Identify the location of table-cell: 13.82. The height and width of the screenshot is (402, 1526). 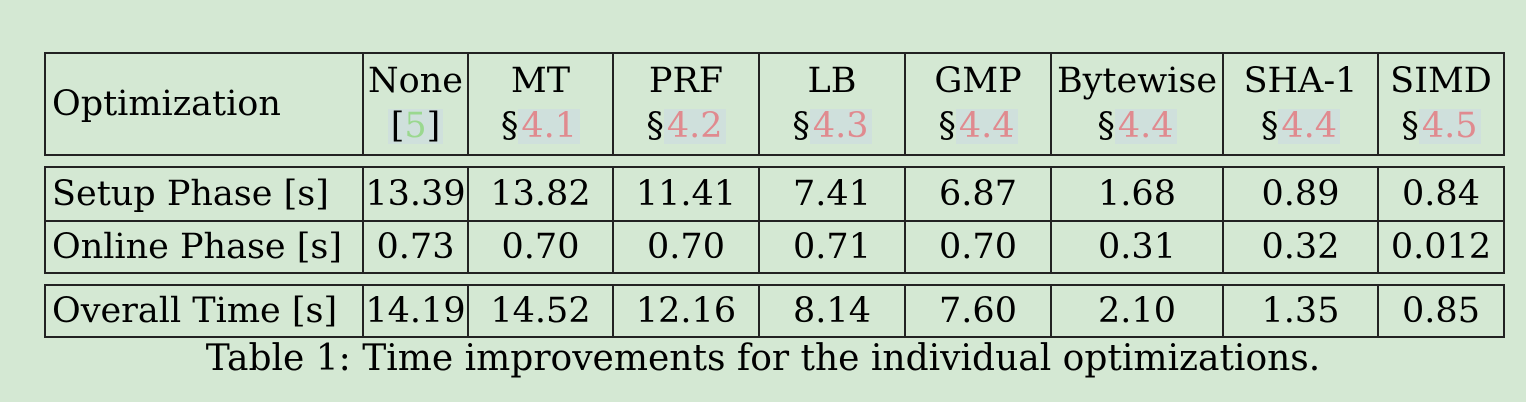
(539, 194).